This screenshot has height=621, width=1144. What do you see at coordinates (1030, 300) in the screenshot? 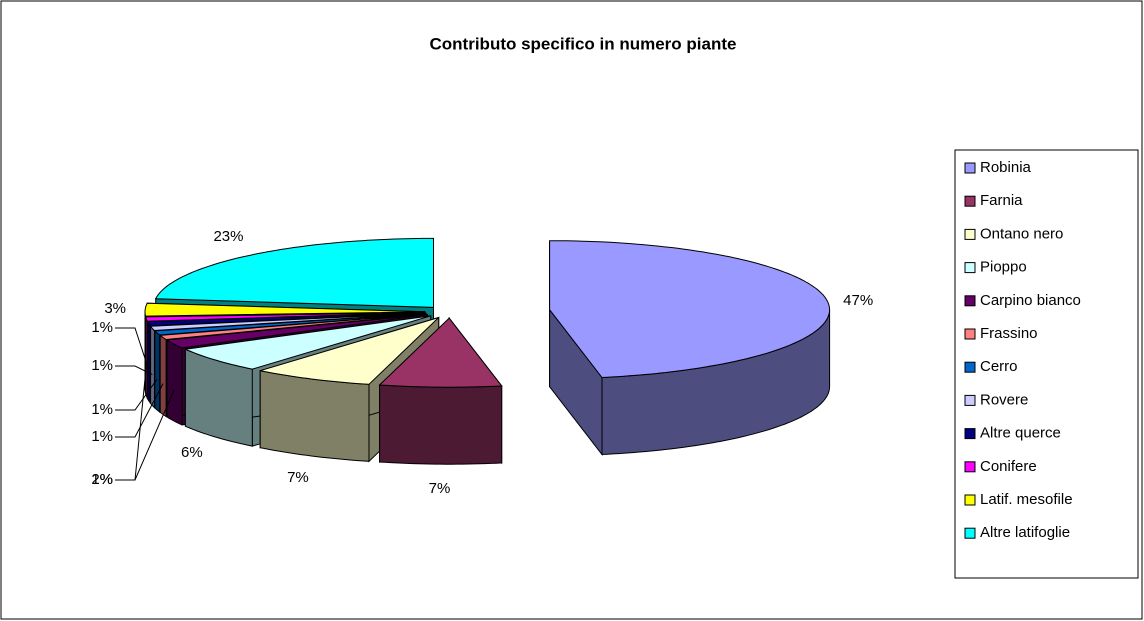
I see `legend-label: Carpino bianco` at bounding box center [1030, 300].